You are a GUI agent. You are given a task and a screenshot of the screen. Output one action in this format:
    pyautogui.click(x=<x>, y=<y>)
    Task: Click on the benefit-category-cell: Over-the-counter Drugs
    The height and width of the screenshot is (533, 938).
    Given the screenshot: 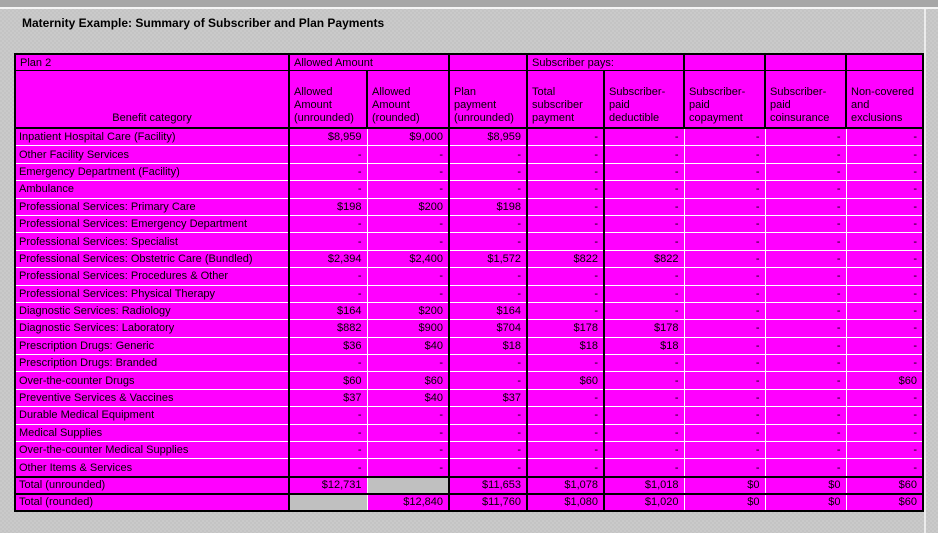 What is the action you would take?
    pyautogui.click(x=152, y=380)
    